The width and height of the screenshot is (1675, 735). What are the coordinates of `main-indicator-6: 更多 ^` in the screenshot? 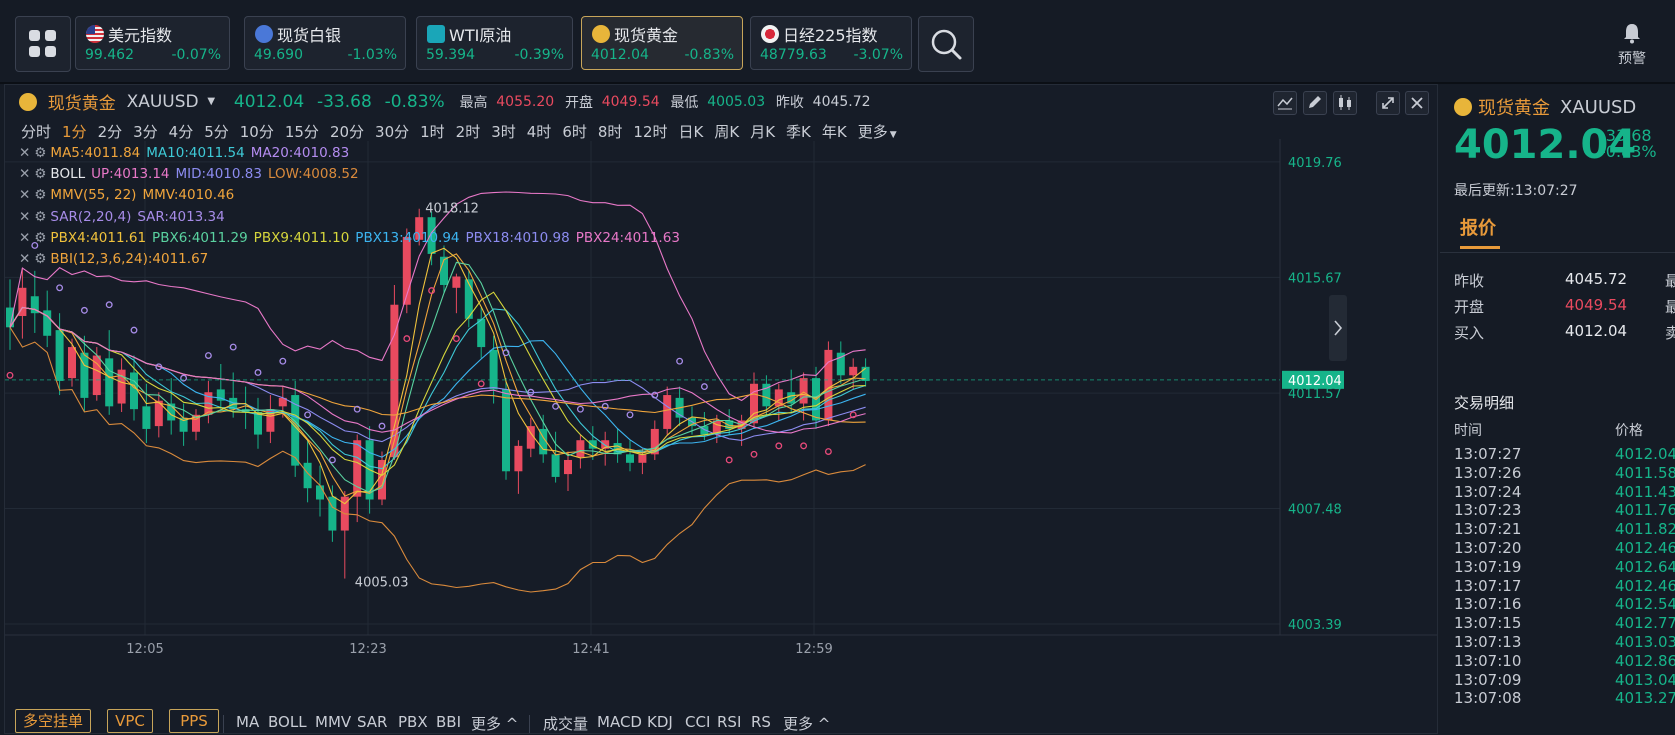 It's located at (495, 724).